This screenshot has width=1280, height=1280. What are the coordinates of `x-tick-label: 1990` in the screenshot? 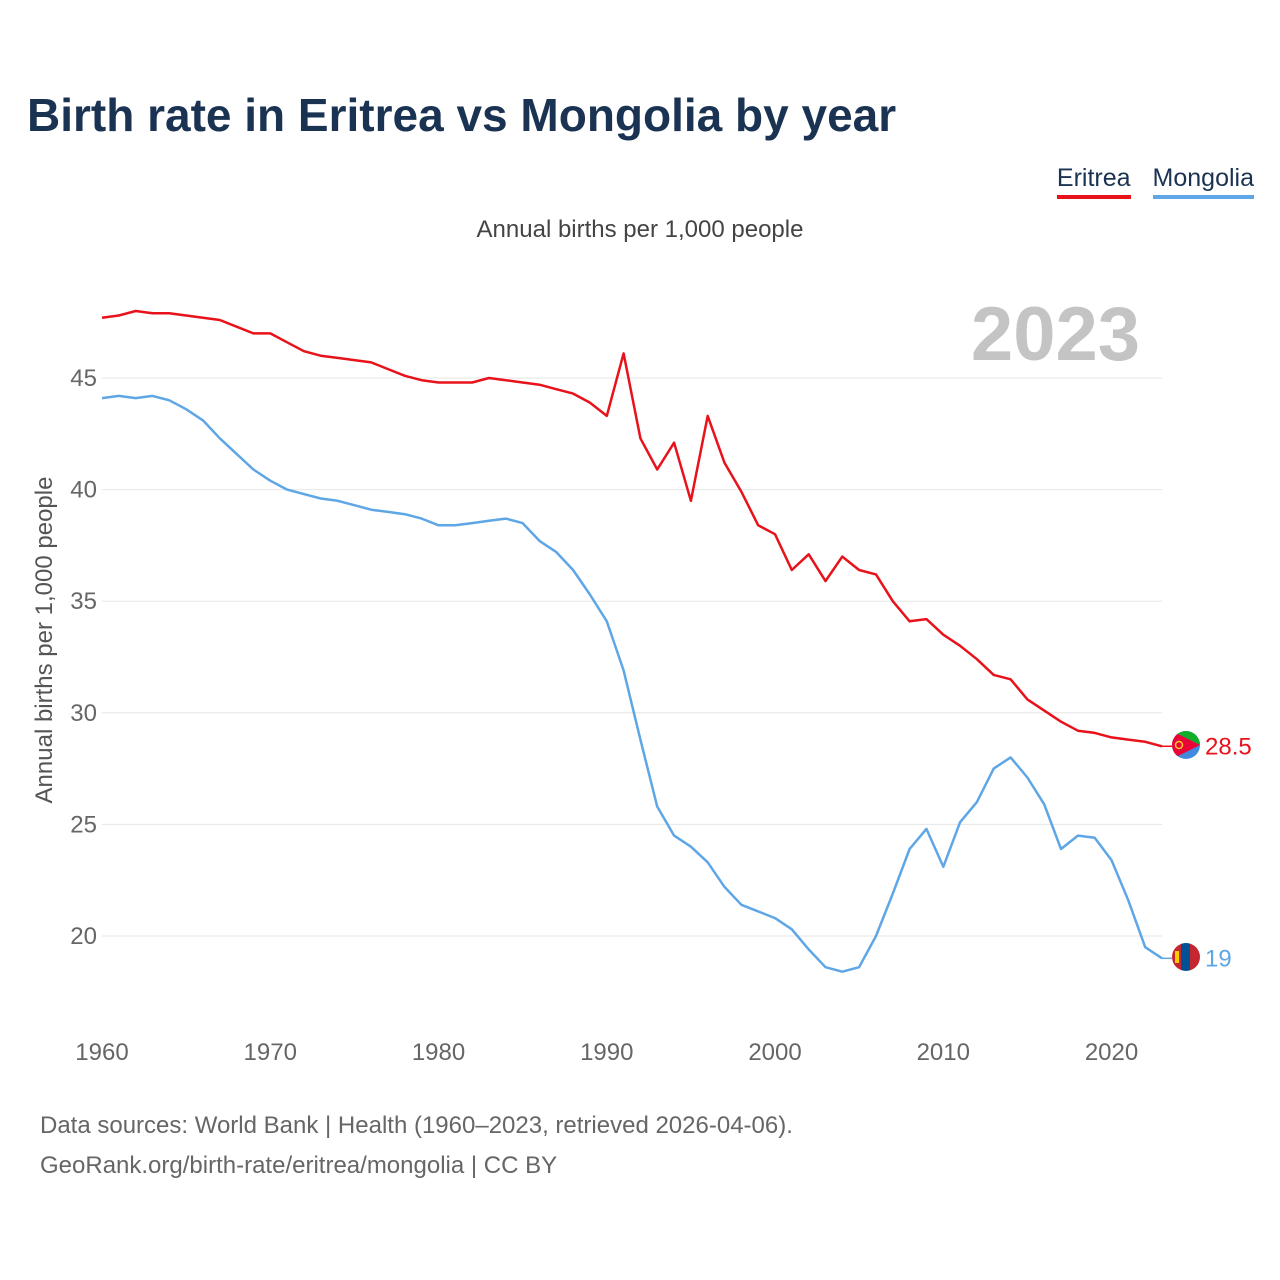 It's located at (606, 1052).